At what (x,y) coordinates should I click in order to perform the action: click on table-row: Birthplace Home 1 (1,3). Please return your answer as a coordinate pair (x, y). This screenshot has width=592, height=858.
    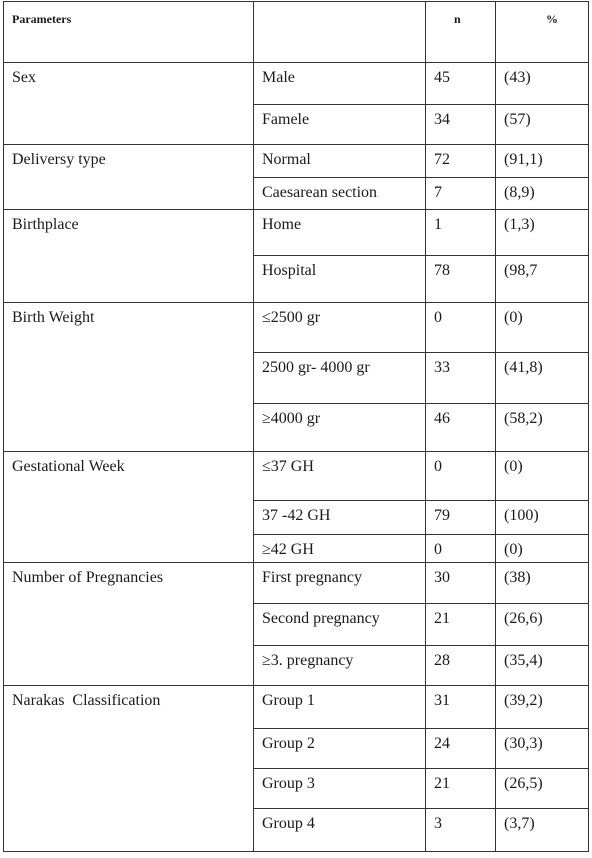
    Looking at the image, I should click on (296, 255).